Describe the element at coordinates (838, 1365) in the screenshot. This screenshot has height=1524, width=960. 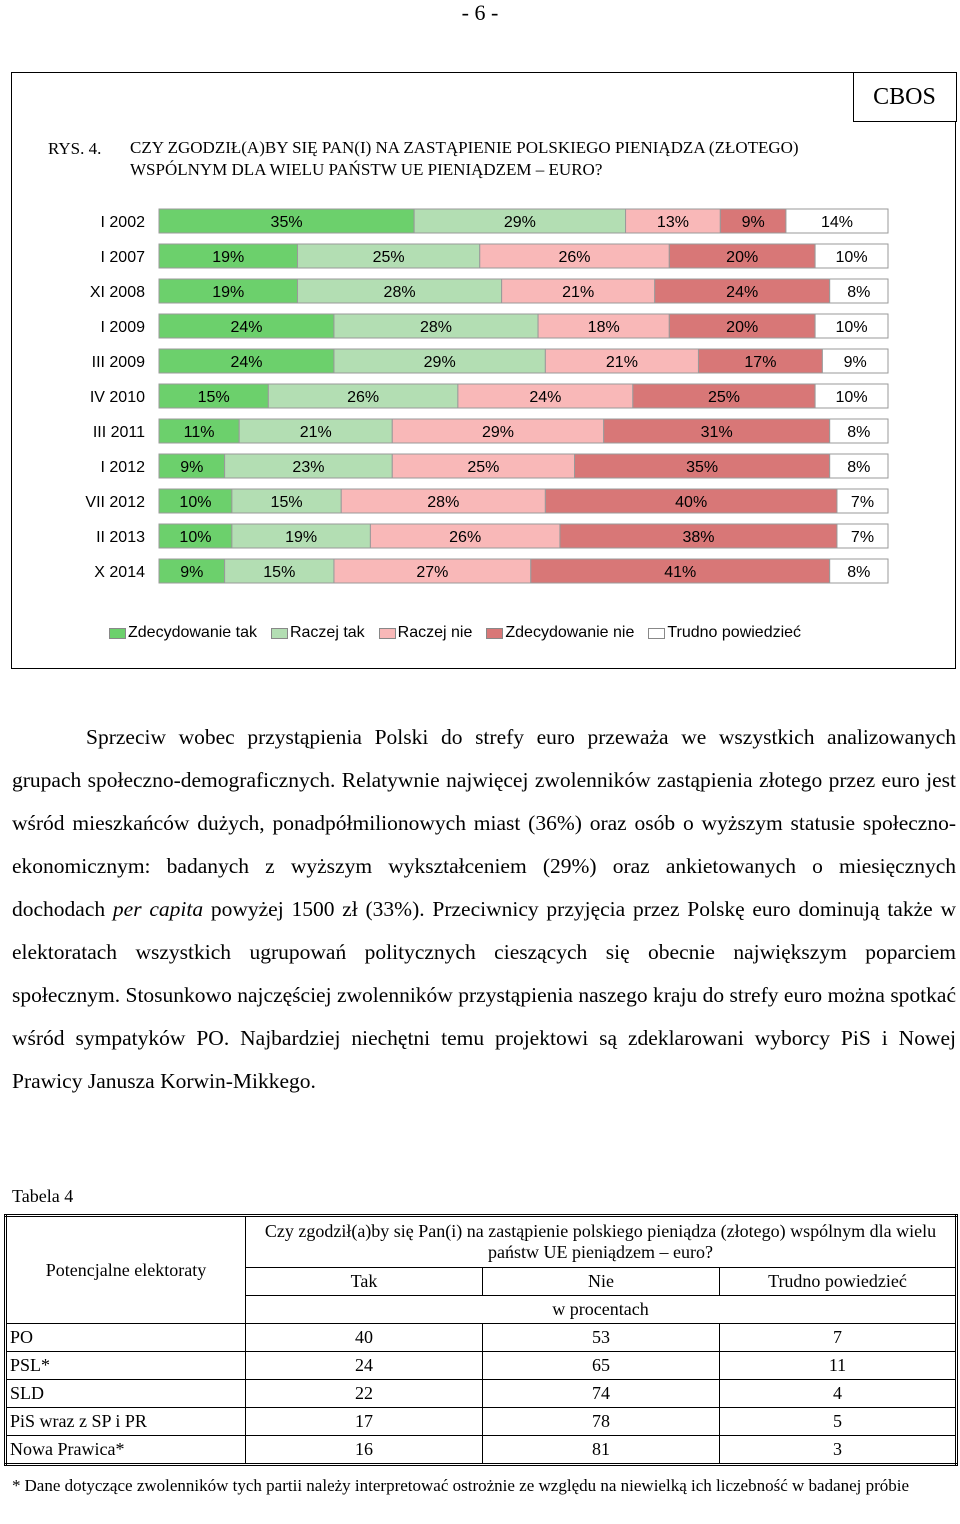
I see `value-trudno: 11` at that location.